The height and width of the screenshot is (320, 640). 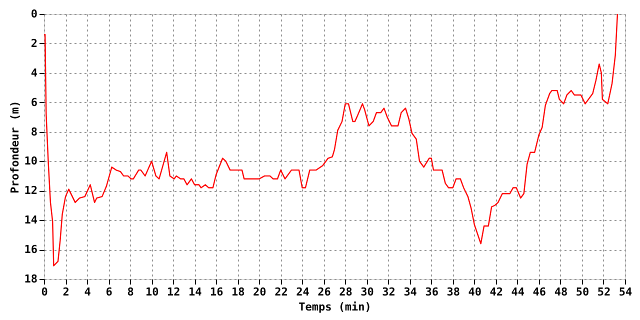 What do you see at coordinates (583, 292) in the screenshot?
I see `x-tick-label: 50` at bounding box center [583, 292].